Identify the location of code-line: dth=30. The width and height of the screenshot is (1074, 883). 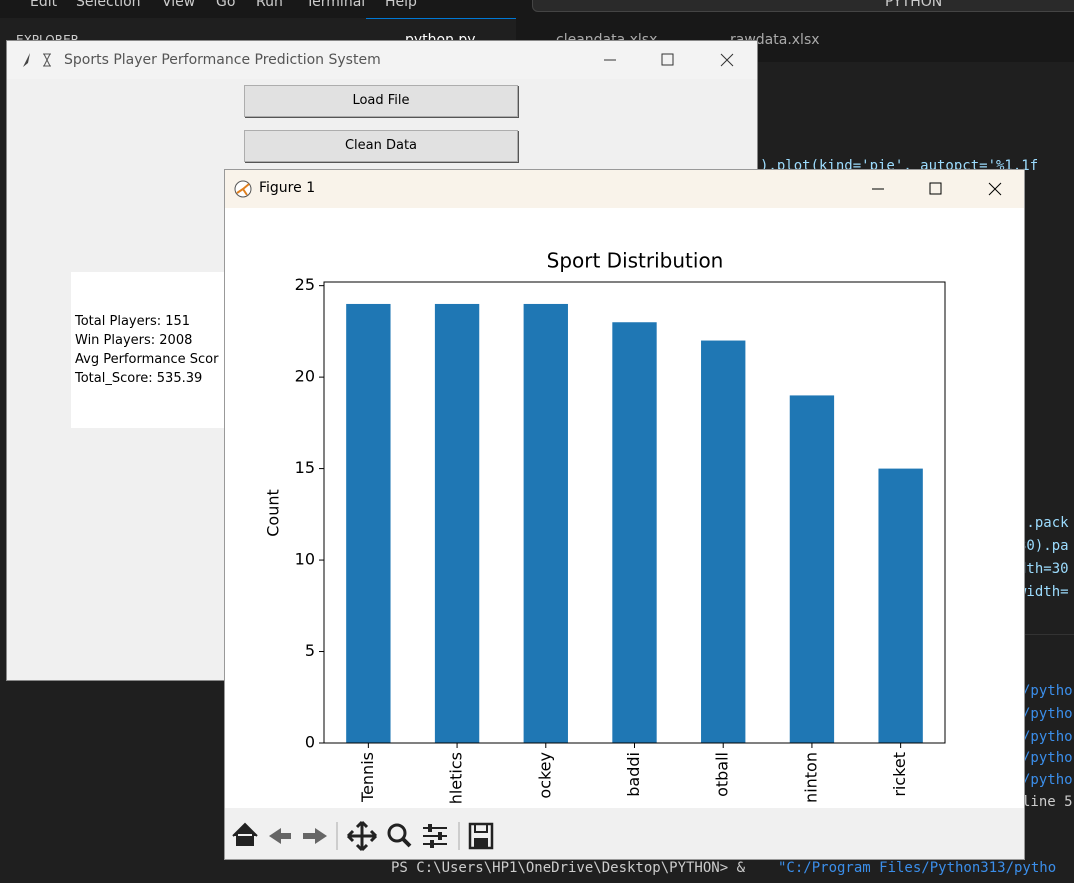
(1043, 569).